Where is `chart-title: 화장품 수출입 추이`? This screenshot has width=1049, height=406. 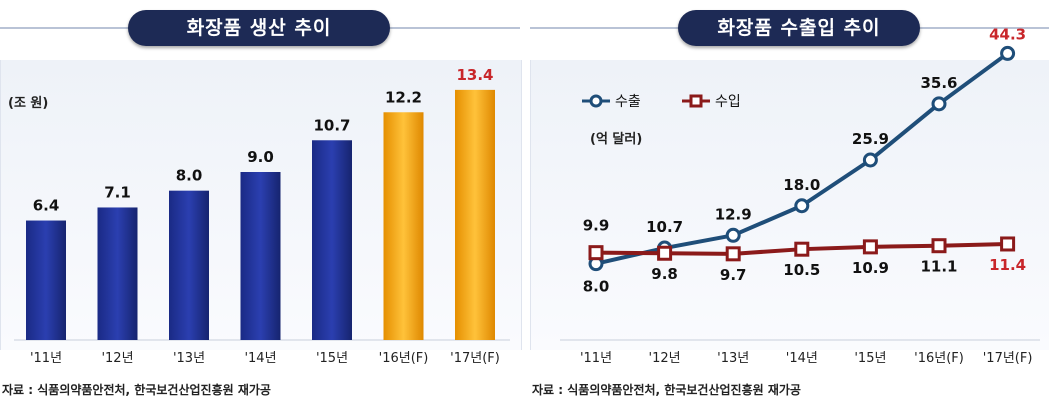 chart-title: 화장품 수출입 추이 is located at coordinates (799, 28).